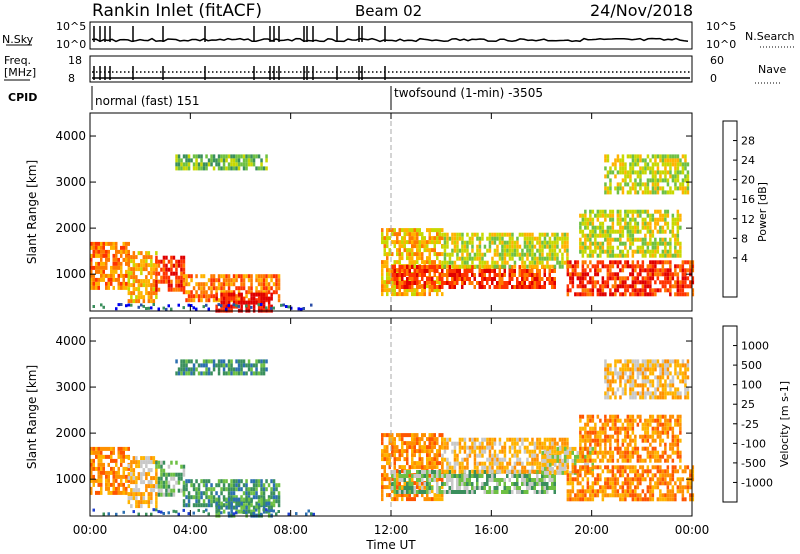 The image size is (800, 554). What do you see at coordinates (388, 11) in the screenshot?
I see `beam-title: Beam 02` at bounding box center [388, 11].